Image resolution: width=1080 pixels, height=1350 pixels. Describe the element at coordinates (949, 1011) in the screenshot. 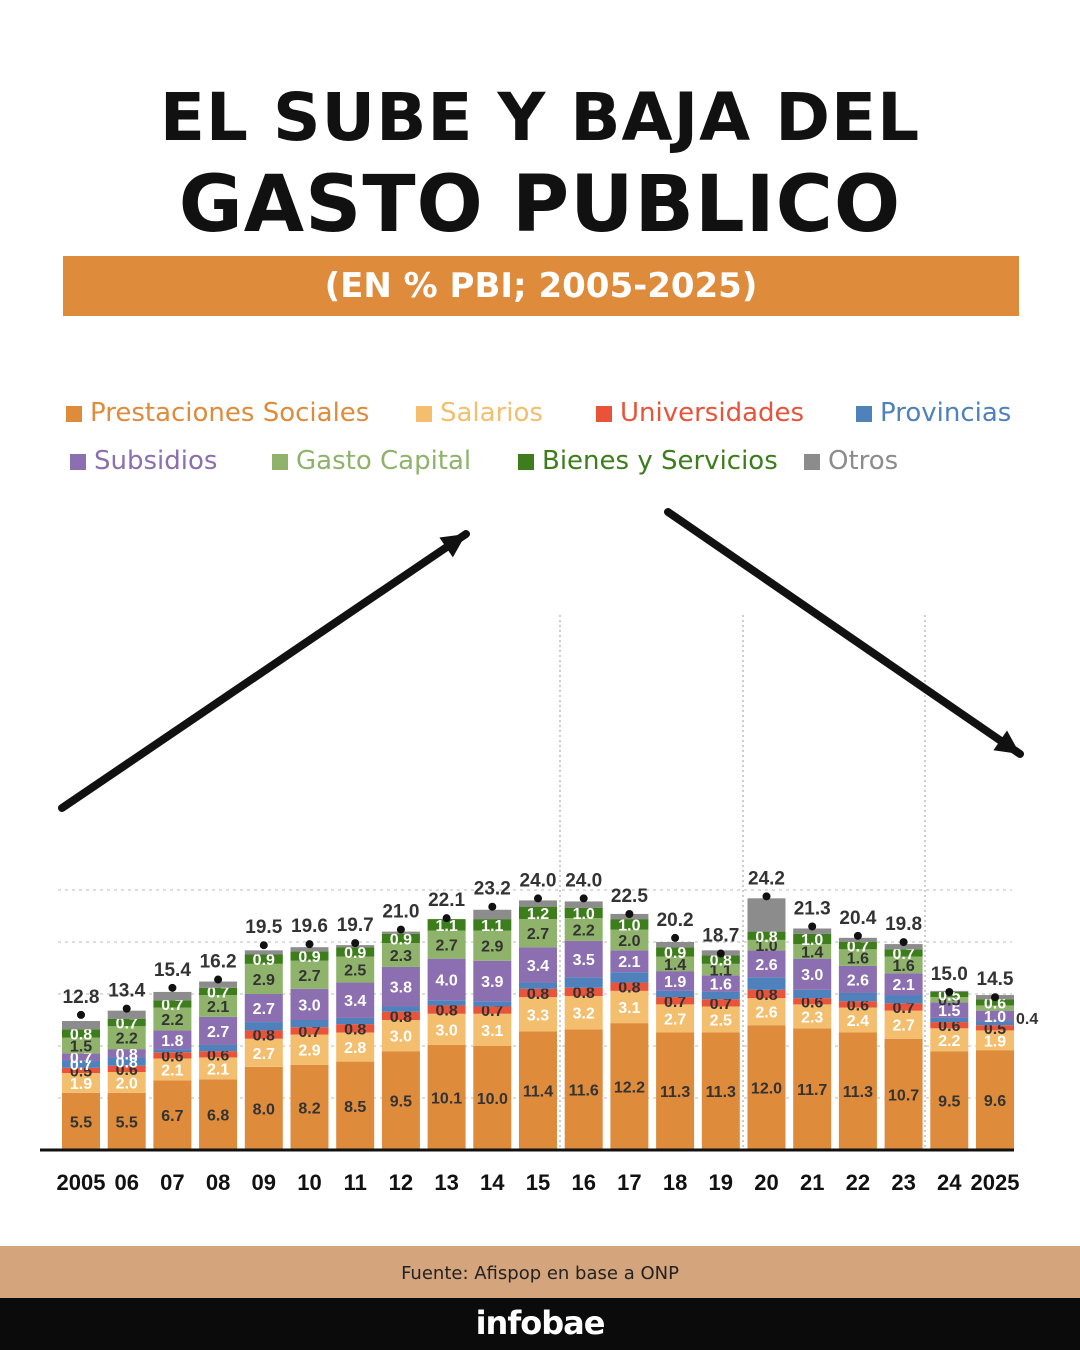

I see `segment-label: 1.5` at that location.